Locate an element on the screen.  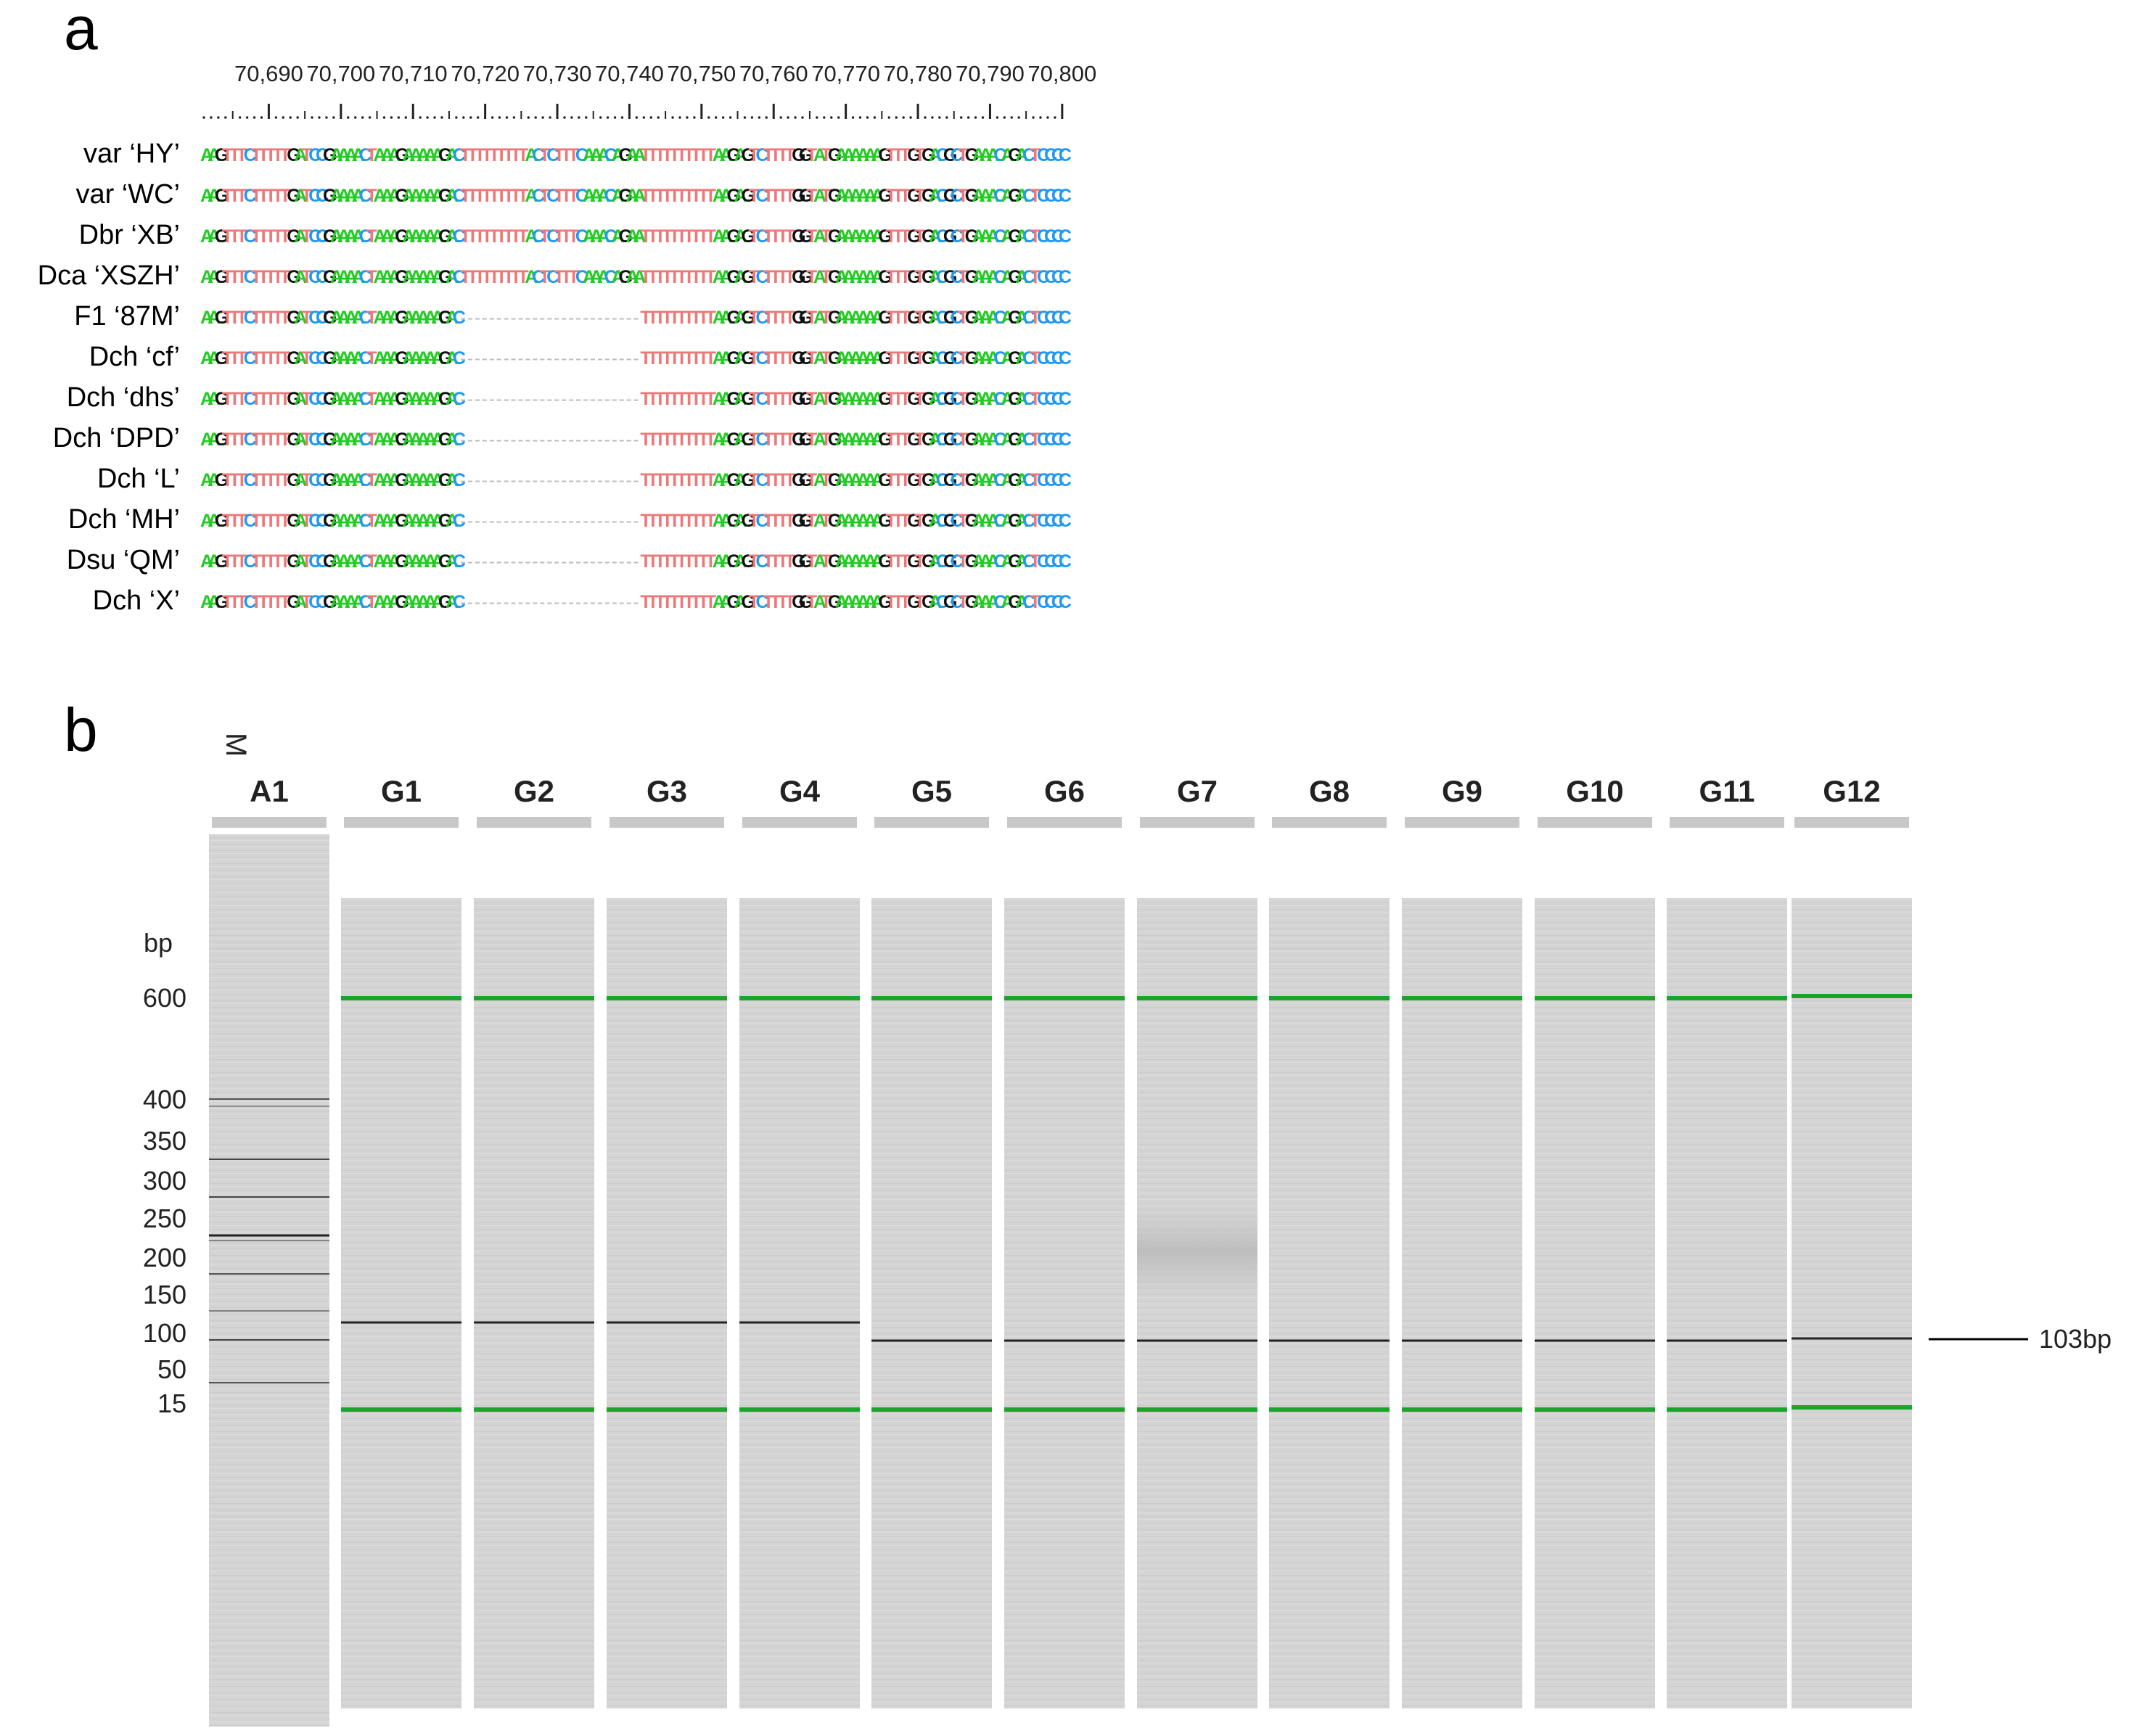
lane-label: G9 is located at coordinates (1462, 791).